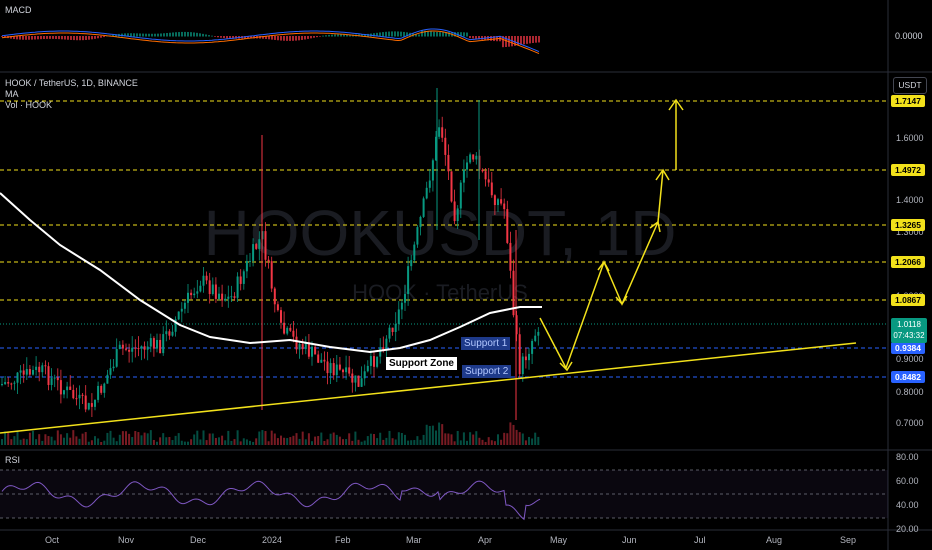  Describe the element at coordinates (18, 10) in the screenshot. I see `macd-title: MACD` at that location.